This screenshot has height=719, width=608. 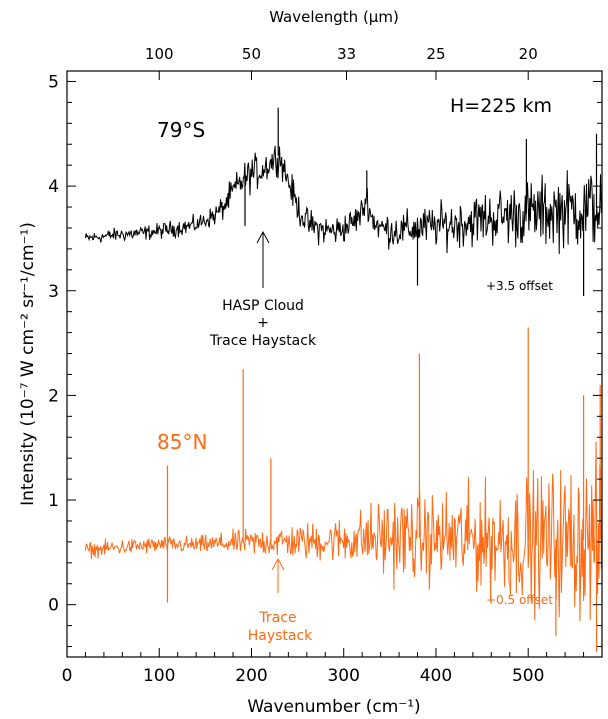 I want to click on y-tick-label: 4, so click(x=53, y=187).